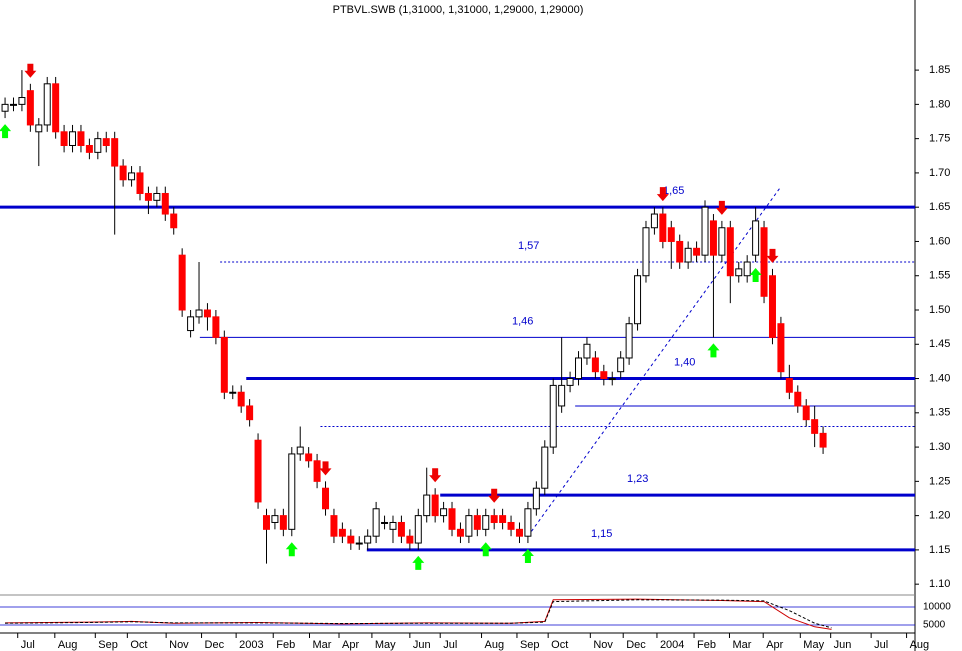  I want to click on y-tick-label: 1.30, so click(939, 447).